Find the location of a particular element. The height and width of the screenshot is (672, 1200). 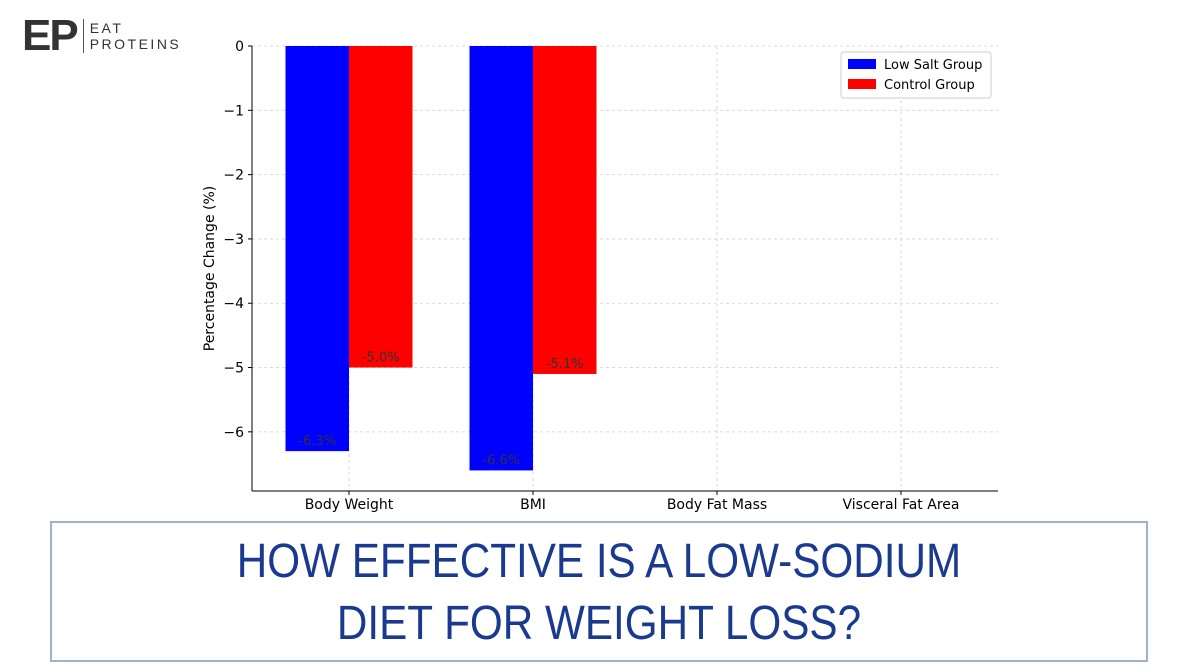

bar-data-label: -5.1% is located at coordinates (565, 364).